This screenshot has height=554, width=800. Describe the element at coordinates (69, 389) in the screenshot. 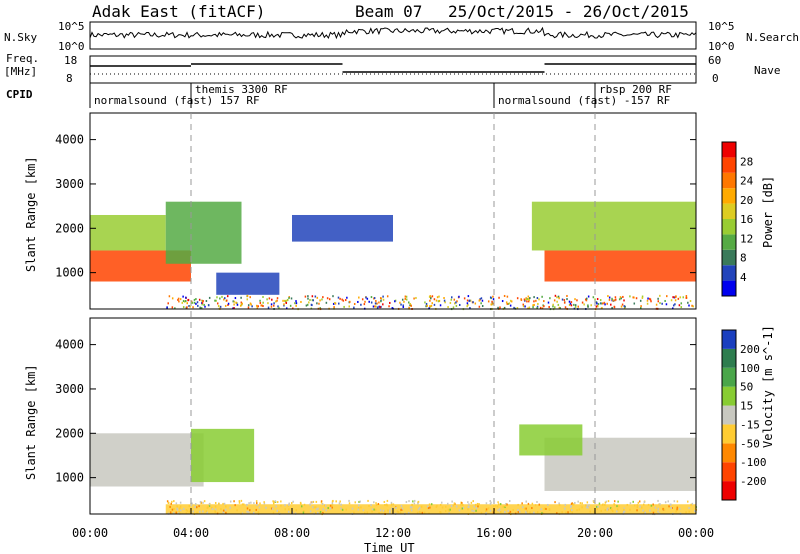

I see `y-tick-label: 3000` at that location.